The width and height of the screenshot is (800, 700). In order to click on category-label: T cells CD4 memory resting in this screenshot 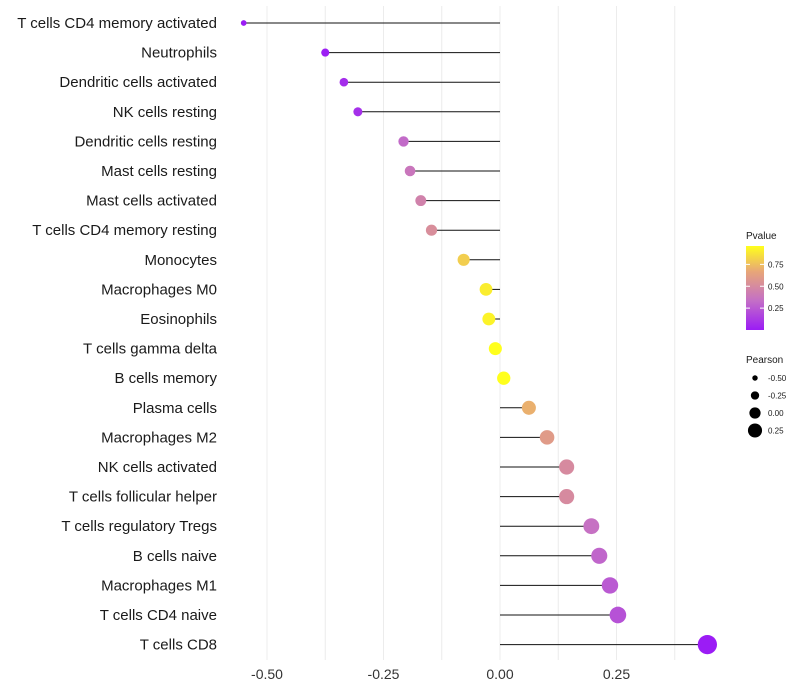, I will do `click(124, 230)`.